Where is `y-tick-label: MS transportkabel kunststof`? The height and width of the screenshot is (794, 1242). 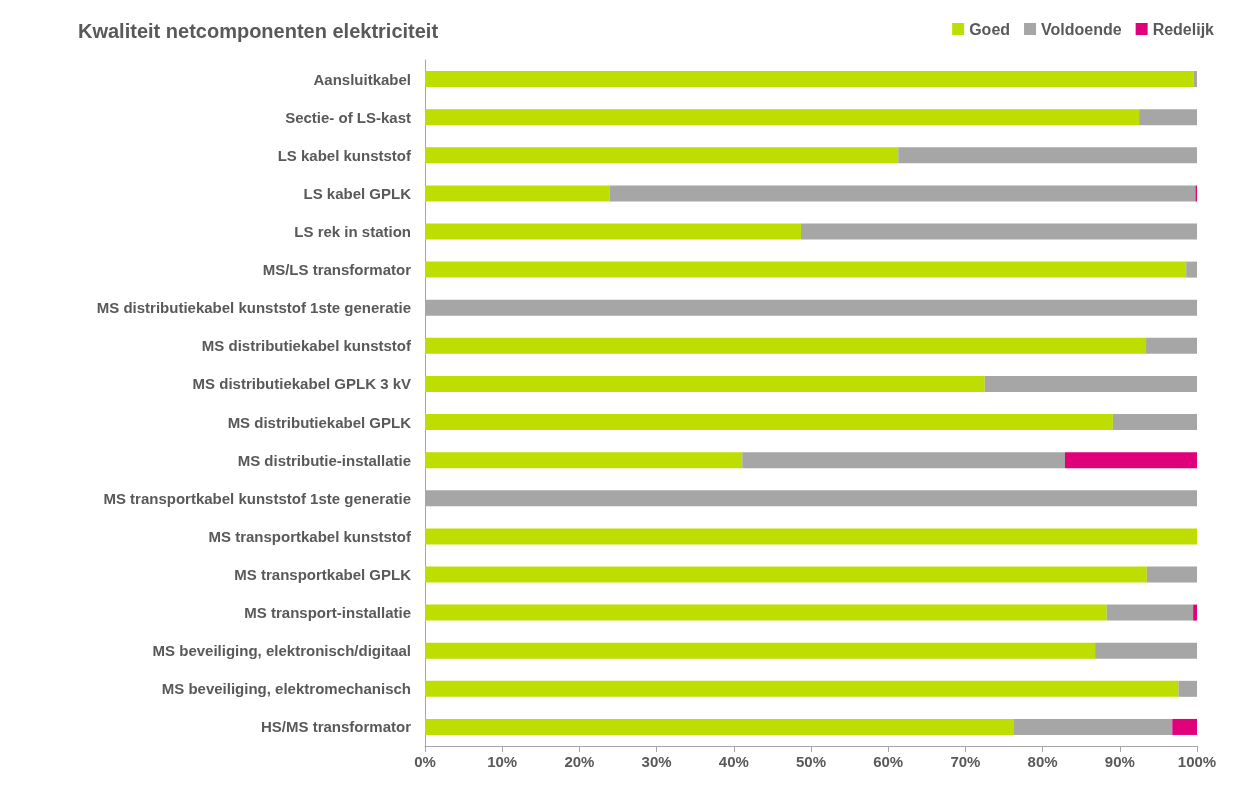 y-tick-label: MS transportkabel kunststof is located at coordinates (310, 536).